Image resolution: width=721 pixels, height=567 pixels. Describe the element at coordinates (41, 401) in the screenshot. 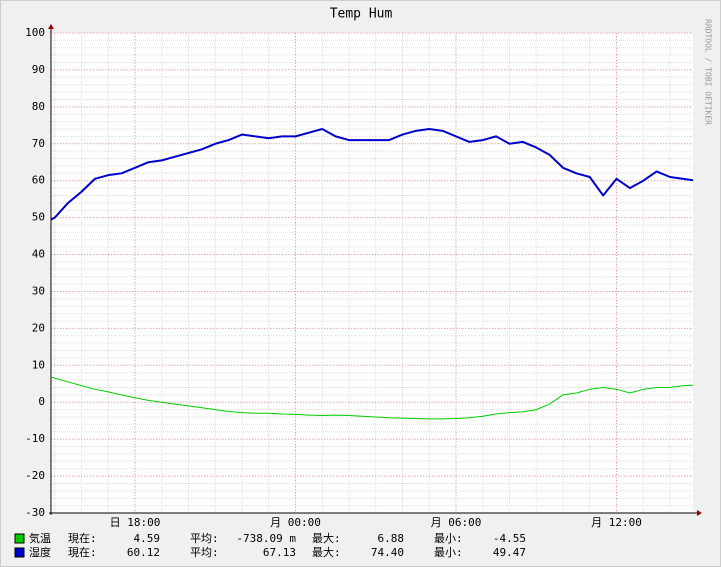

I see `y-tick-label: 0` at that location.